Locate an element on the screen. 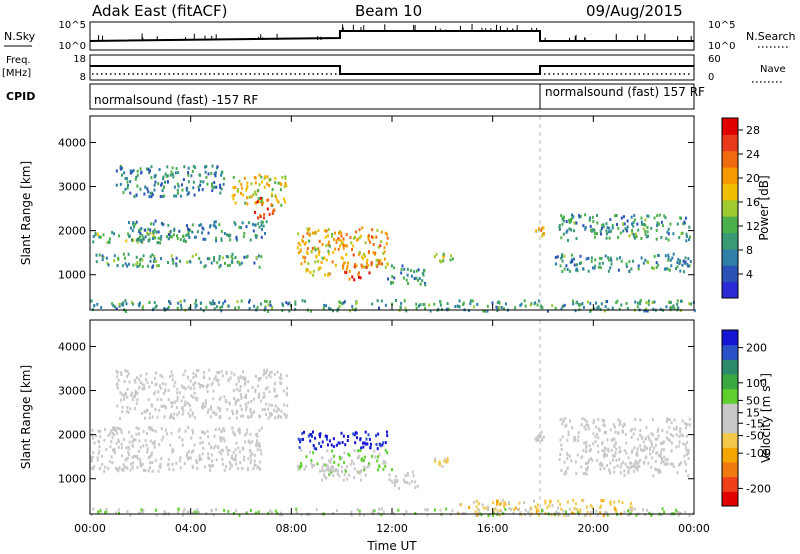 The image size is (800, 554). nave-tick-top: 60 is located at coordinates (714, 59).